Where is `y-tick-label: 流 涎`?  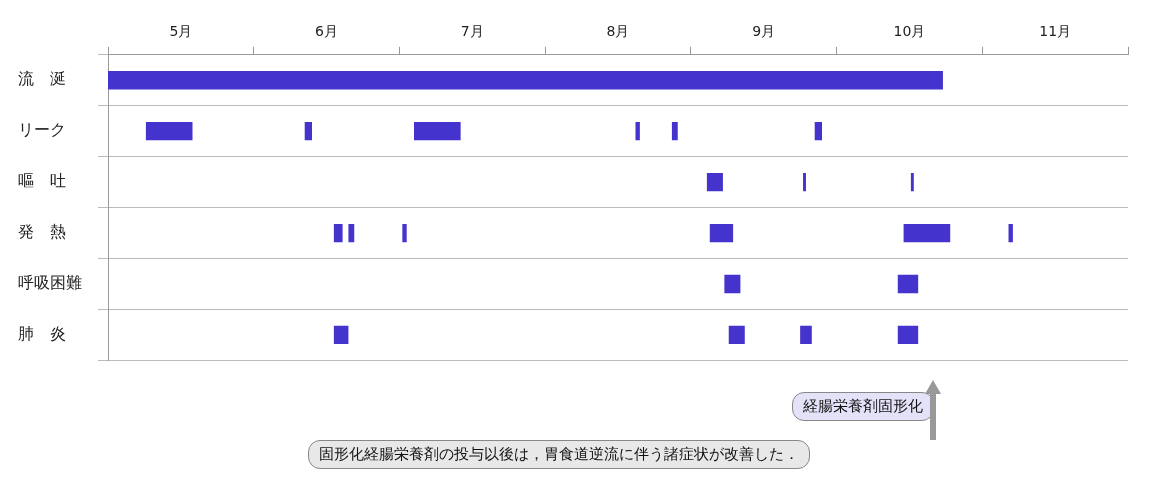 y-tick-label: 流 涎 is located at coordinates (42, 79).